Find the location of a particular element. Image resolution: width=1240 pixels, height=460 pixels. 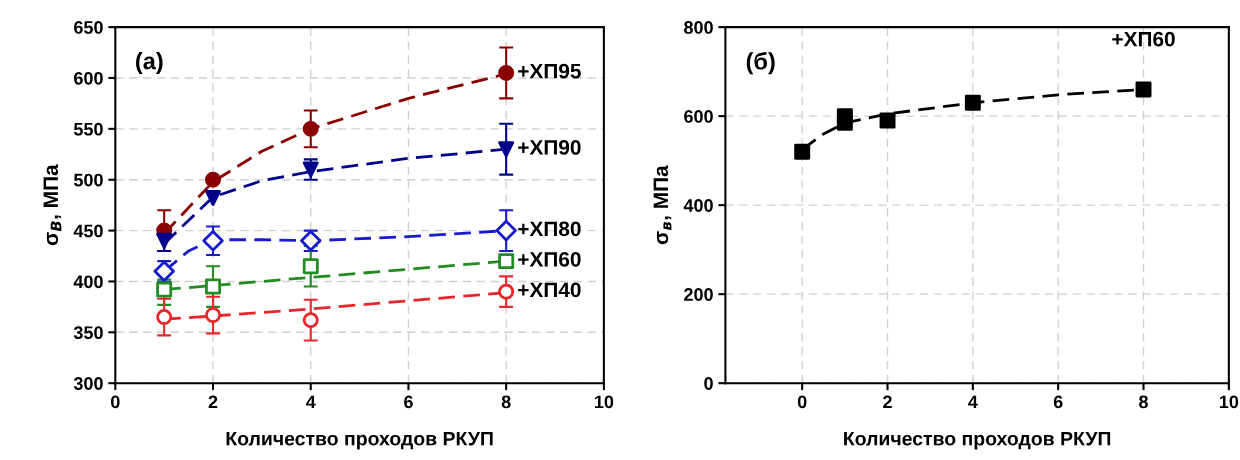

y-tick-label: 0 is located at coordinates (708, 383).